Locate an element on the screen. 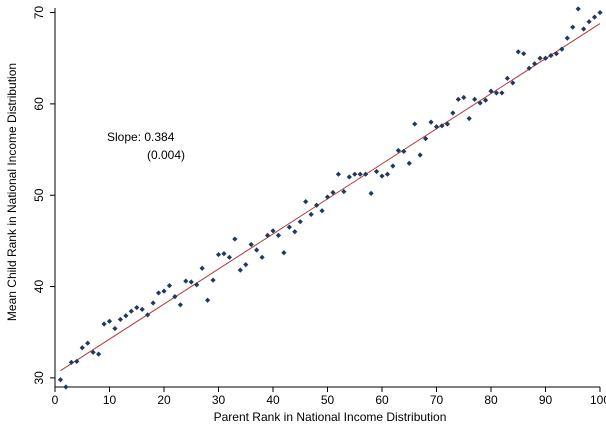 The width and height of the screenshot is (606, 429). x-tick-label: 90 is located at coordinates (546, 400).